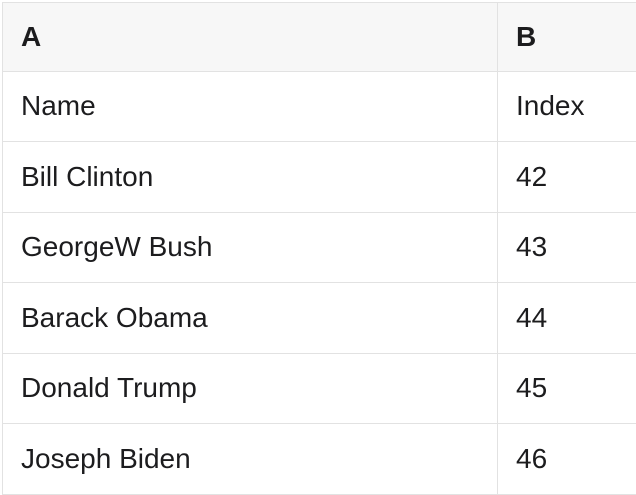  I want to click on cell-index-header: Index, so click(550, 106).